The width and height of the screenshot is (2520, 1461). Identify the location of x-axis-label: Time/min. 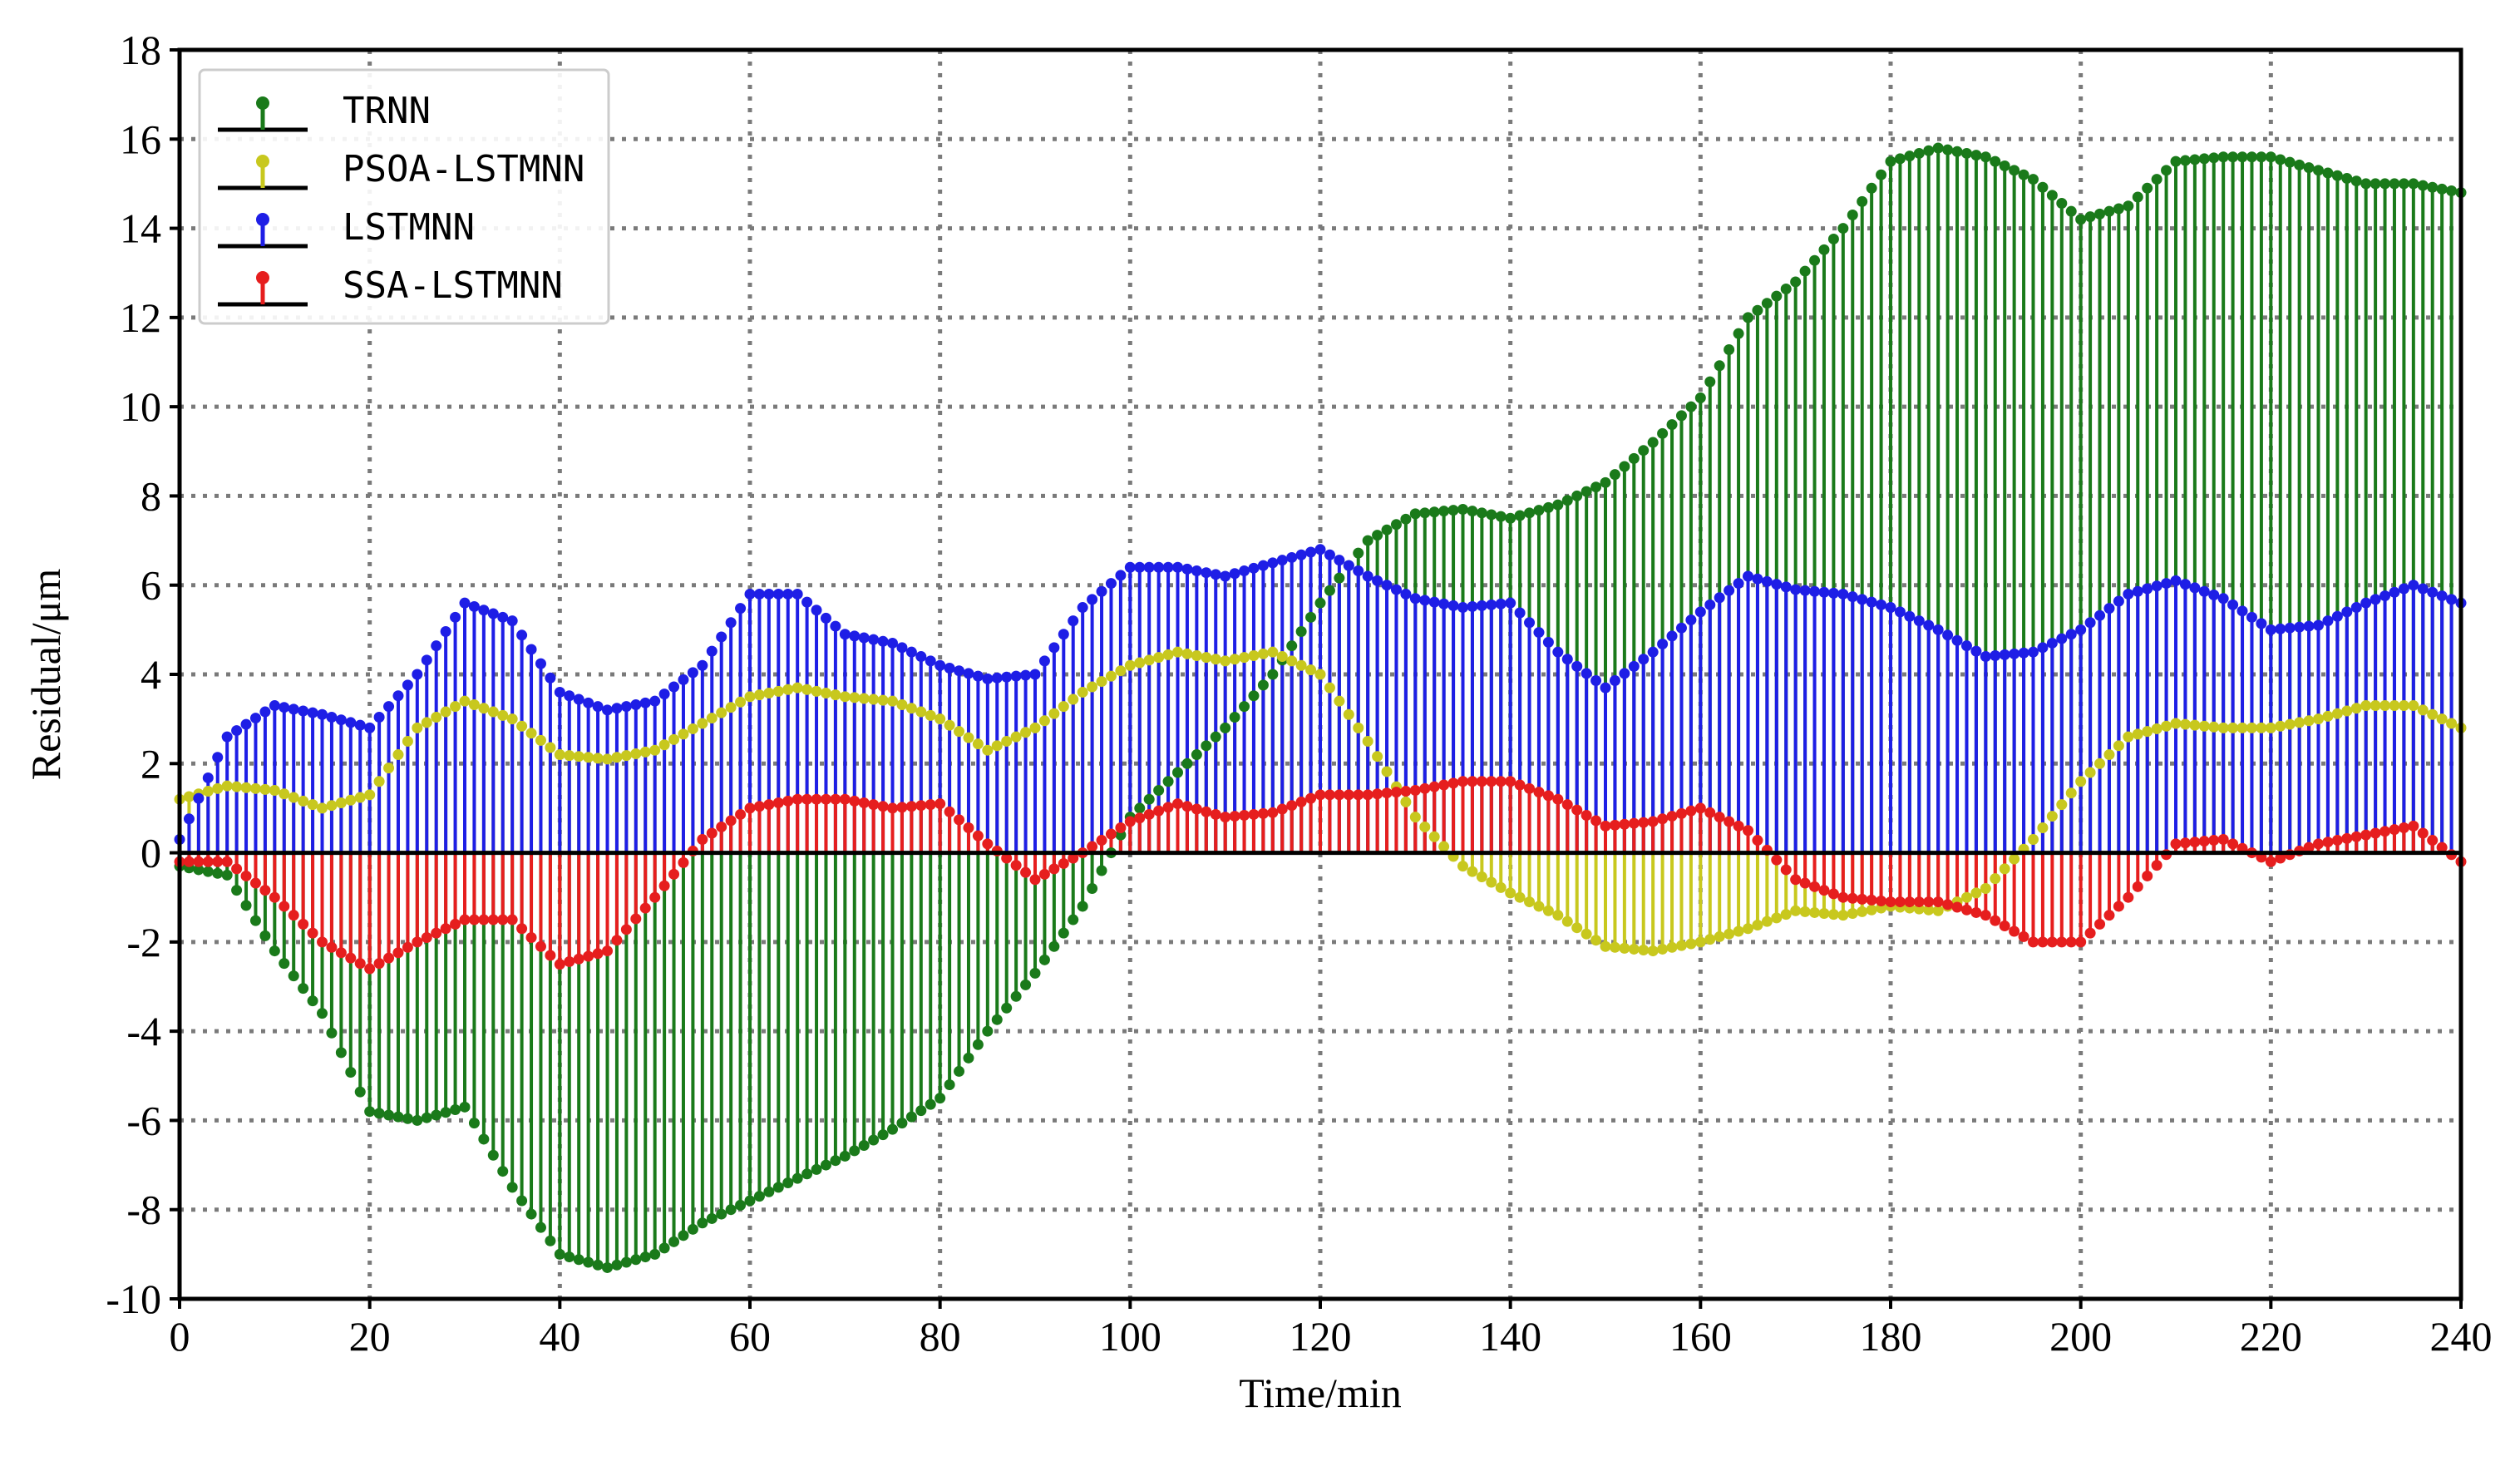
(1320, 1393).